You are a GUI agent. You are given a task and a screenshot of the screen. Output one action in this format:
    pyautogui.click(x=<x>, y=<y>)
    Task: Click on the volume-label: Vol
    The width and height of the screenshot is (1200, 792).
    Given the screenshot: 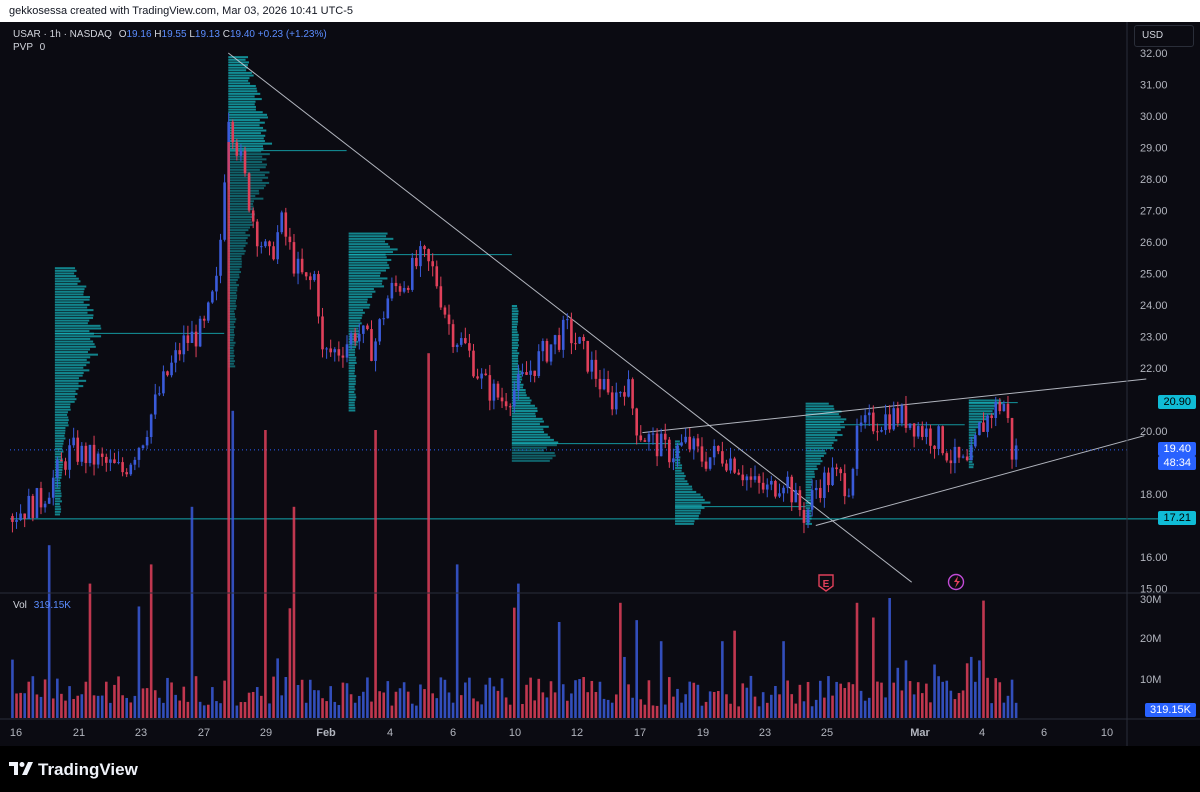 What is the action you would take?
    pyautogui.click(x=20, y=605)
    